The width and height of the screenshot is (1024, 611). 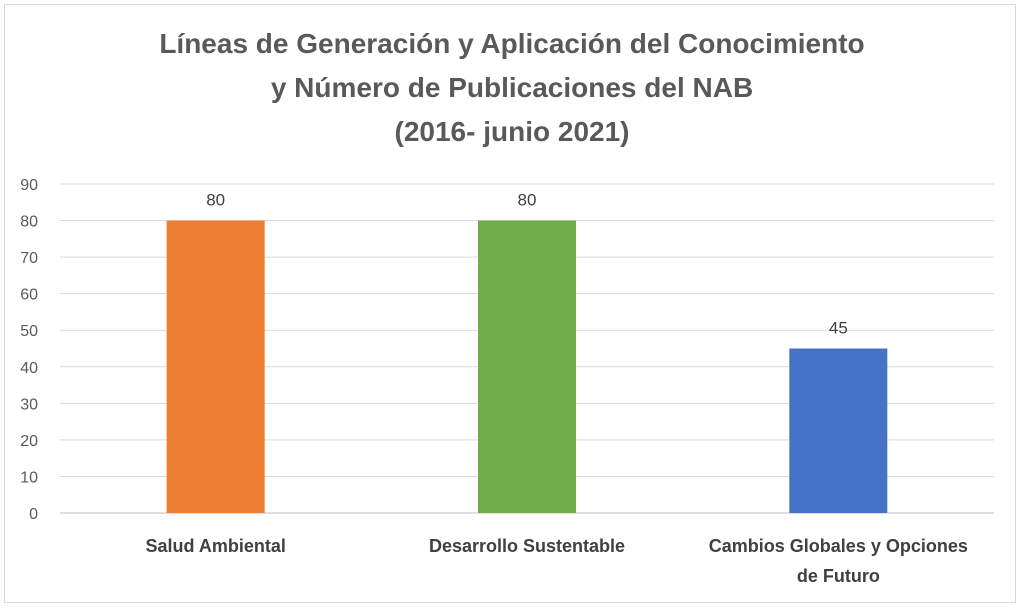 What do you see at coordinates (29, 258) in the screenshot?
I see `y-tick-label-70: 70` at bounding box center [29, 258].